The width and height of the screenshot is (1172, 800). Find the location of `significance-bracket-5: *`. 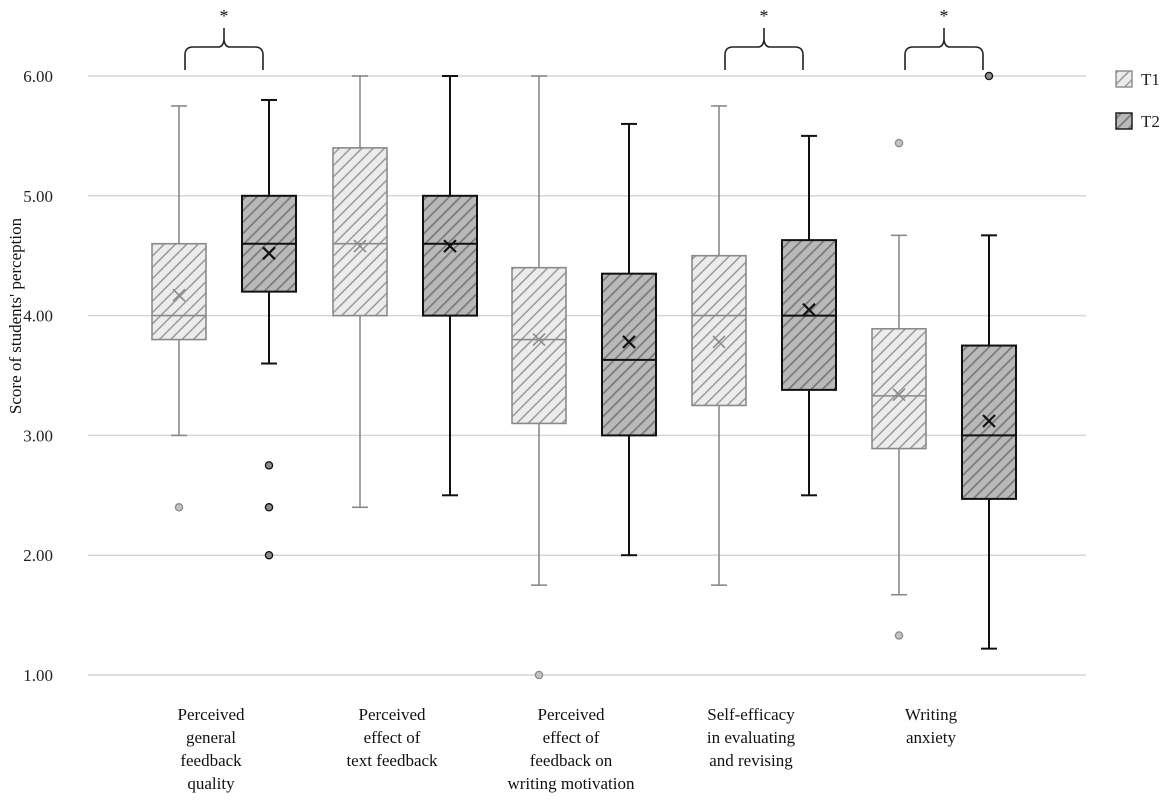

significance-bracket-5: * is located at coordinates (944, 38).